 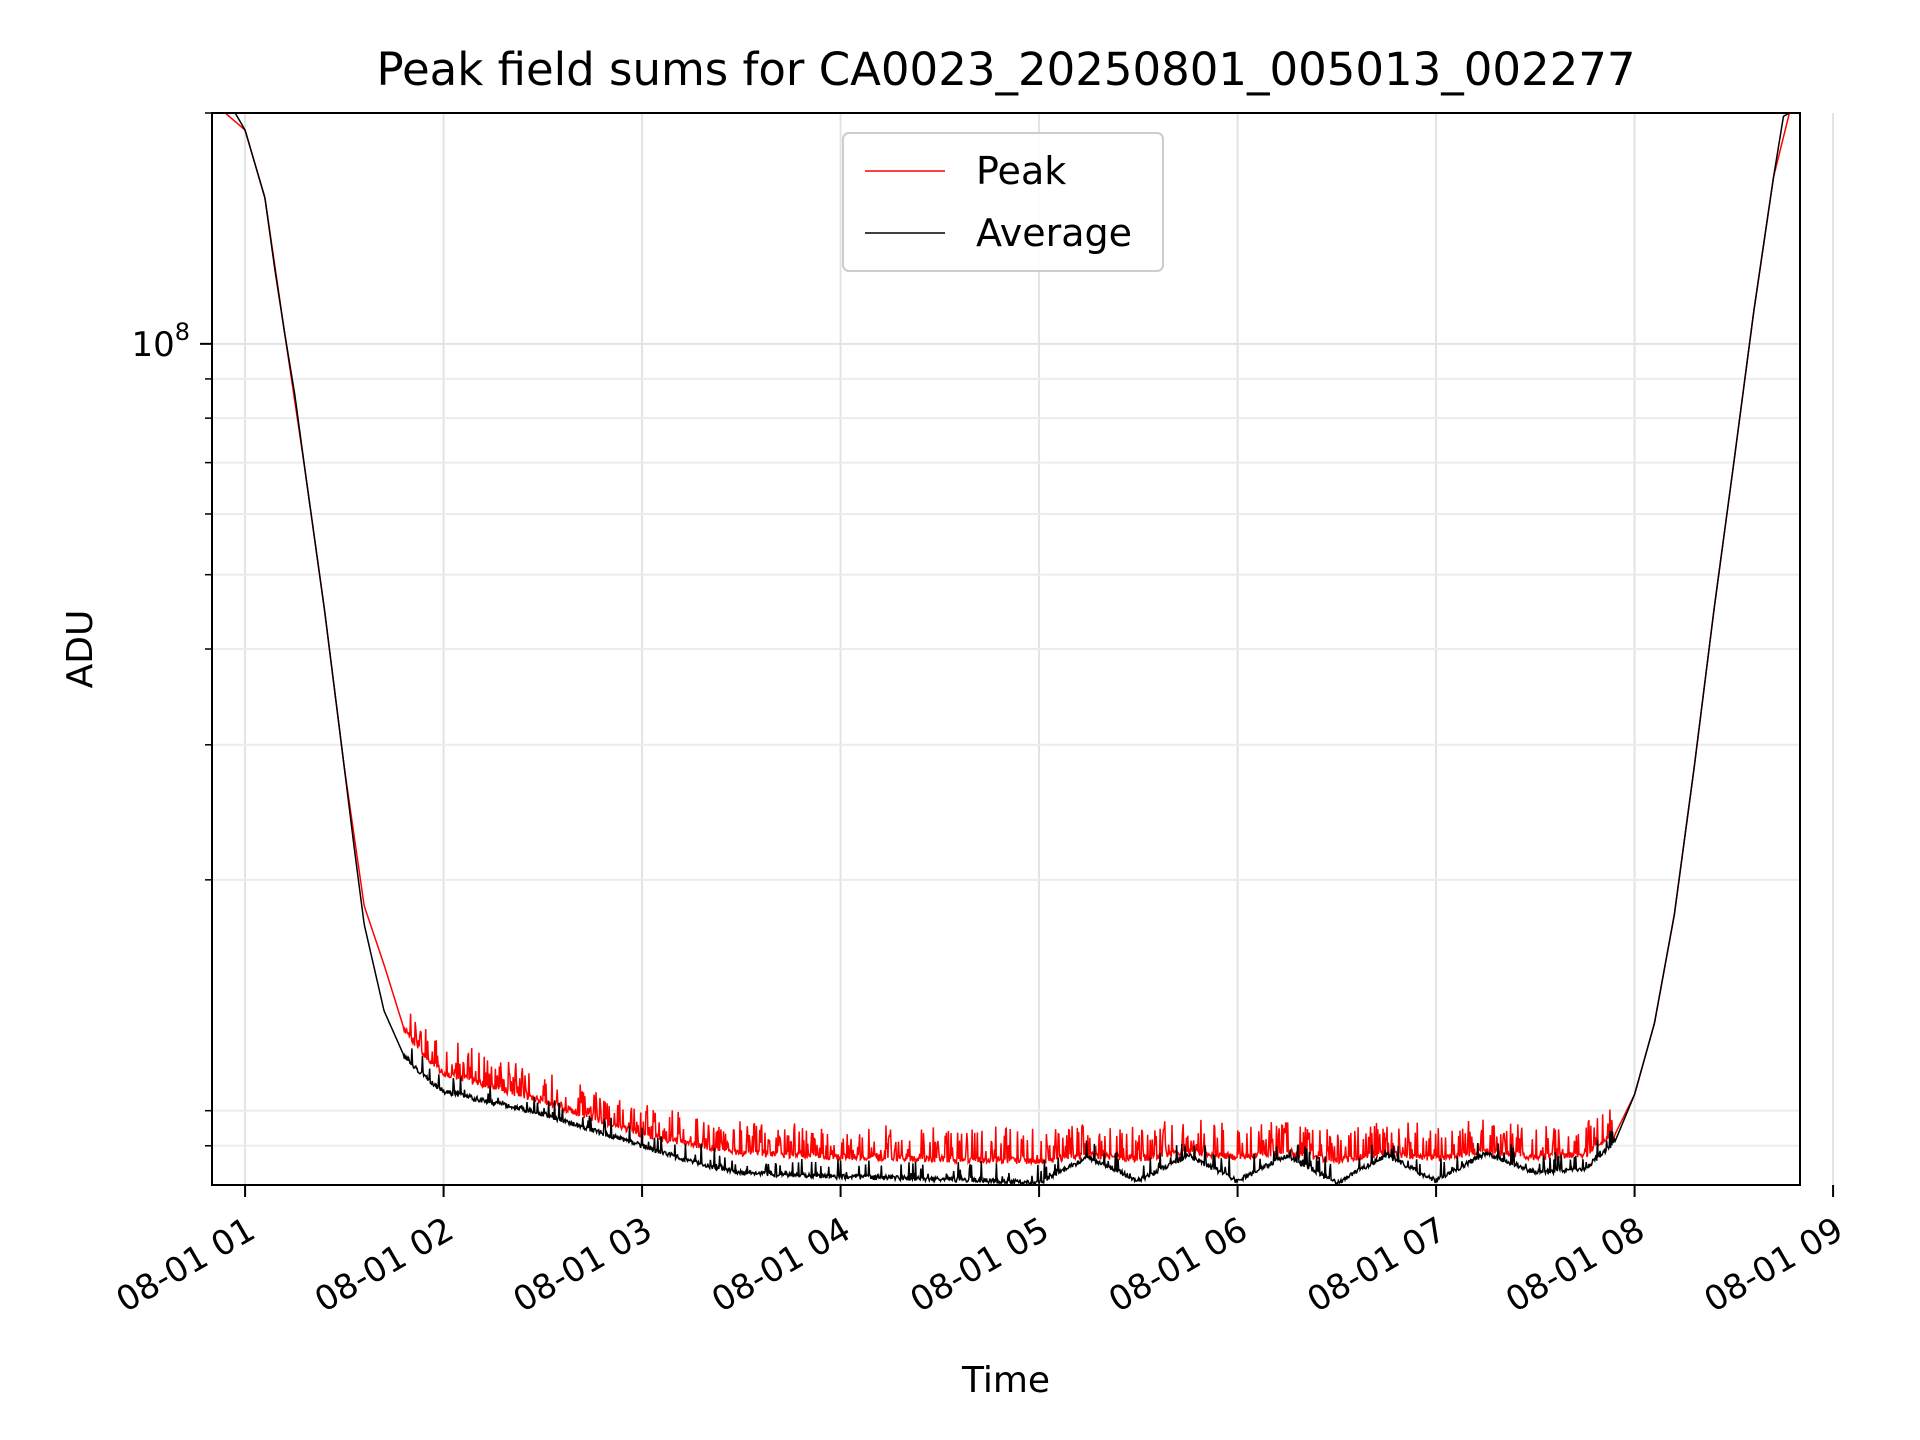 I want to click on legend-label-peak: Peak, so click(x=1021, y=171).